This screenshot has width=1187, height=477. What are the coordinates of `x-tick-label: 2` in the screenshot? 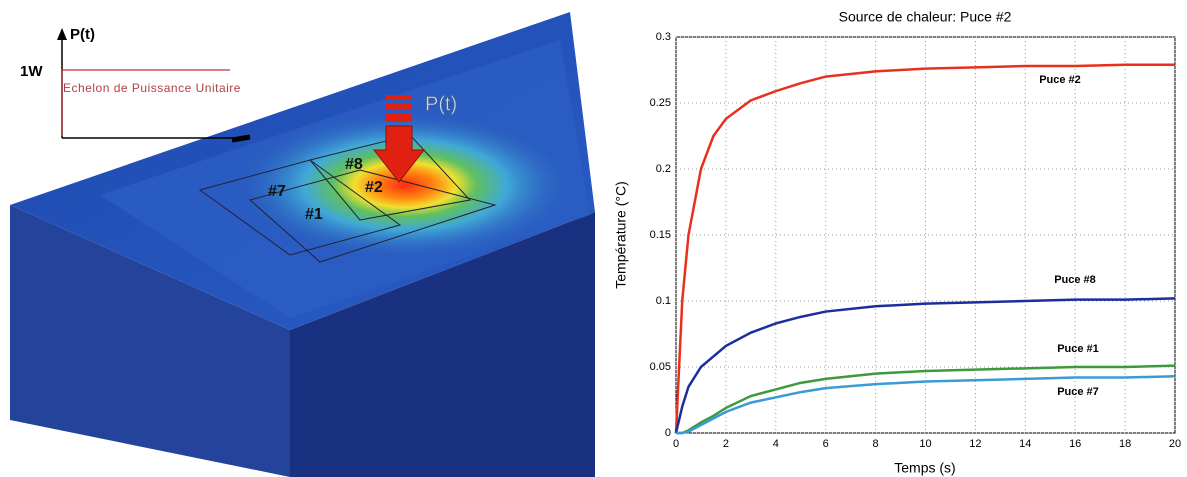 It's located at (726, 444).